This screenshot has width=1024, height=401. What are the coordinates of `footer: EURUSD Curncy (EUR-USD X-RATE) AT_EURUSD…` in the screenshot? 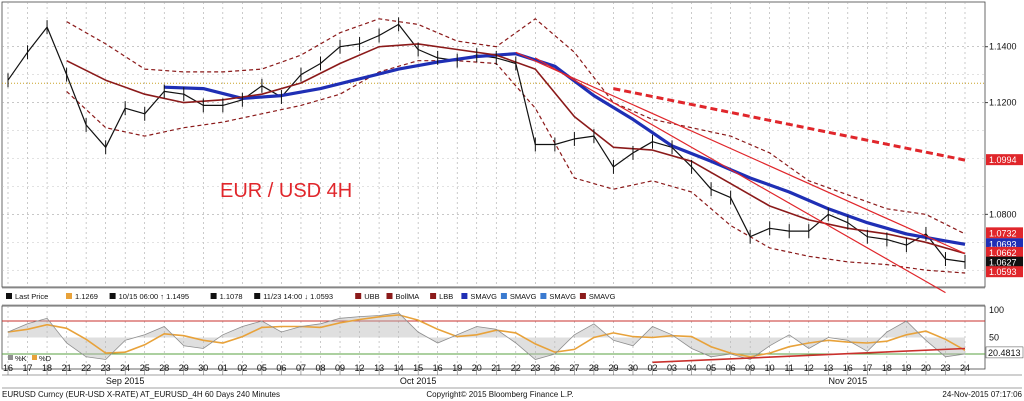 It's located at (512, 394).